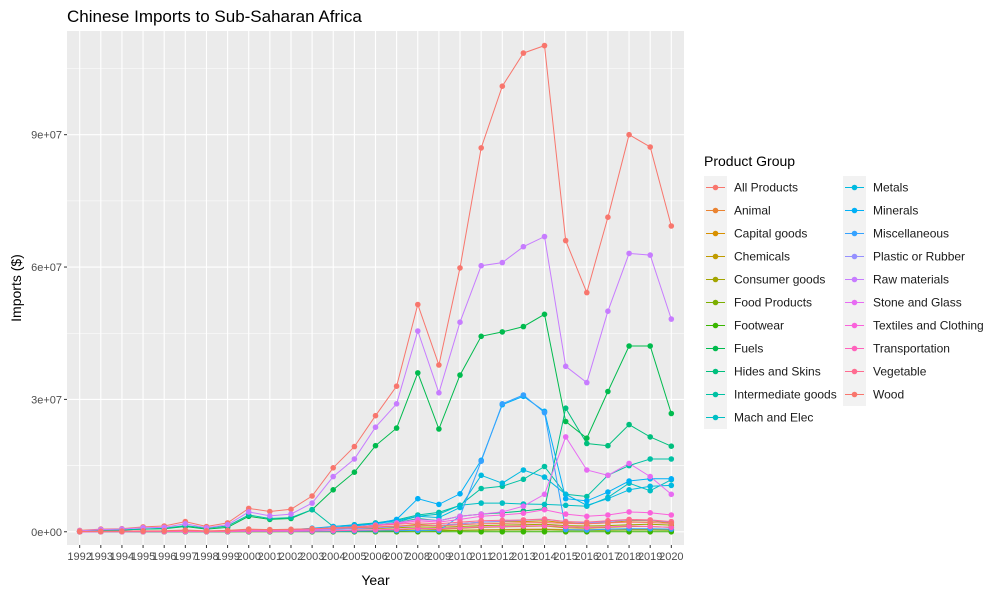 This screenshot has width=1000, height=594. Describe the element at coordinates (481, 557) in the screenshot. I see `x-tick-label: 2011` at that location.